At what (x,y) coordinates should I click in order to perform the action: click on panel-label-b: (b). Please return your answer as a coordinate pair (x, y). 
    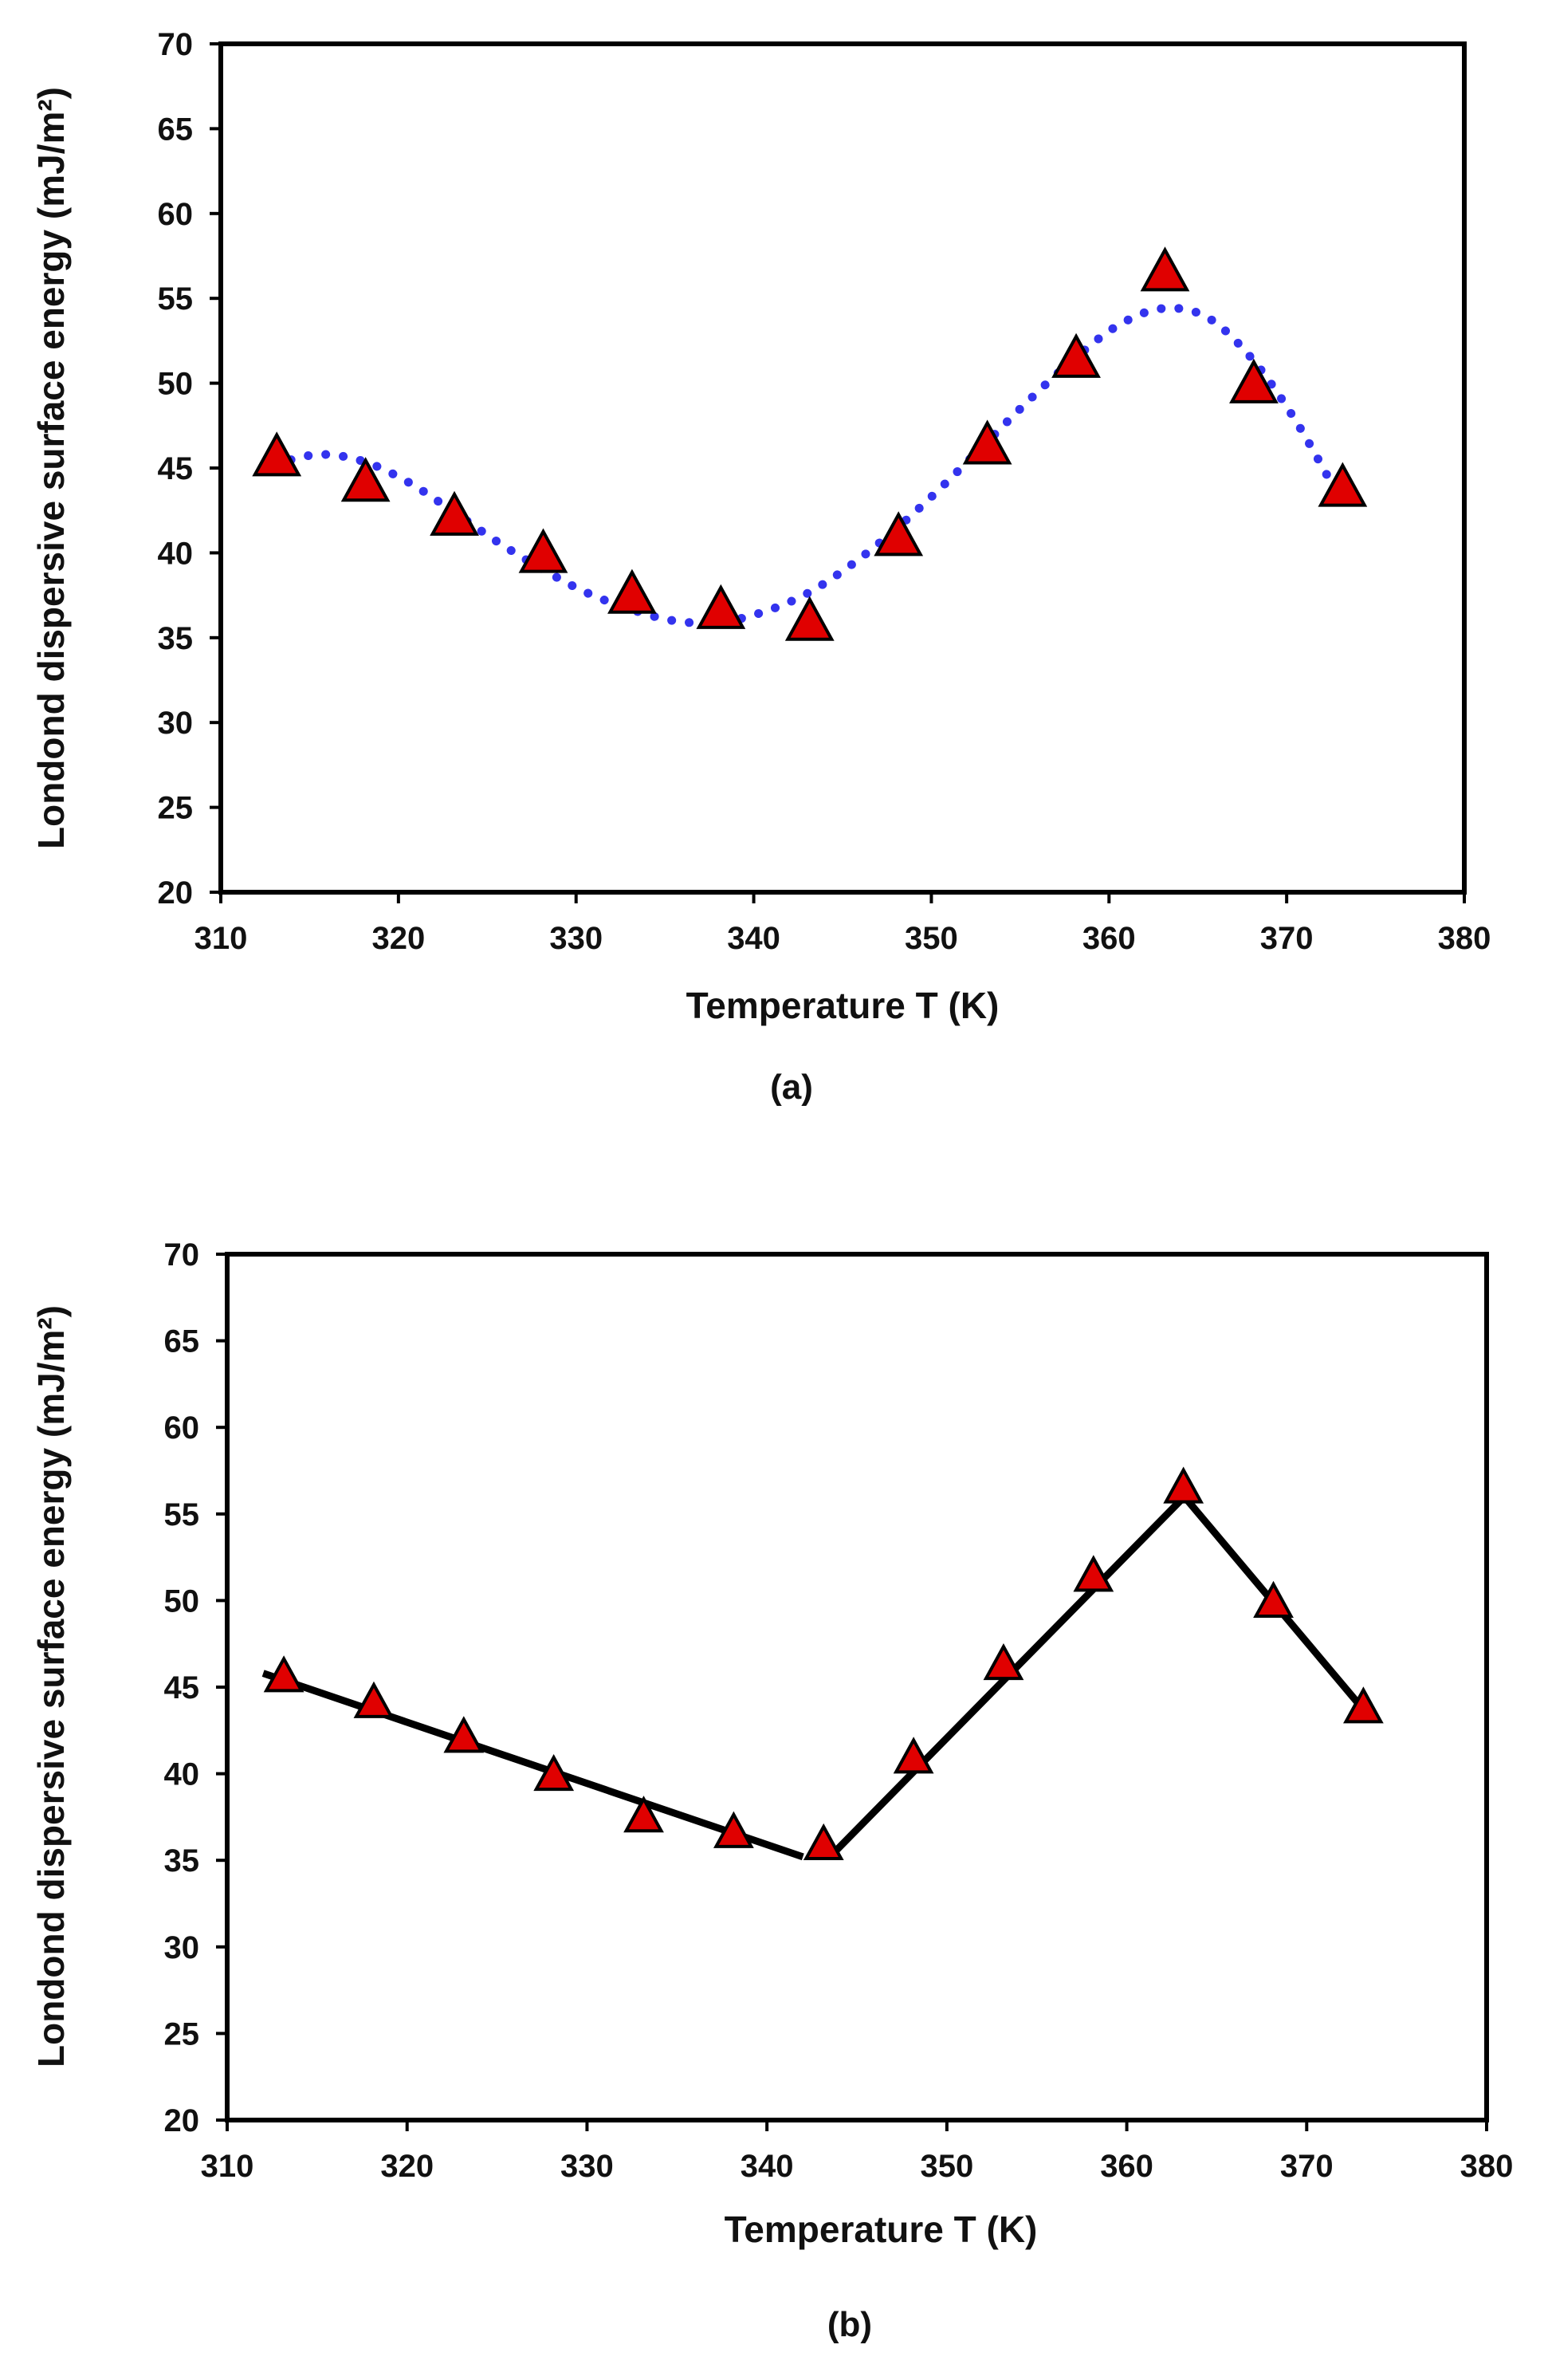
    Looking at the image, I should click on (849, 2324).